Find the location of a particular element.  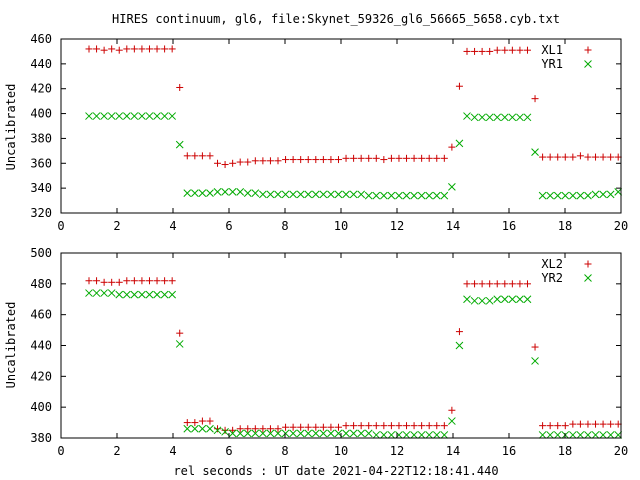

x-tick-label: 10 is located at coordinates (341, 451).